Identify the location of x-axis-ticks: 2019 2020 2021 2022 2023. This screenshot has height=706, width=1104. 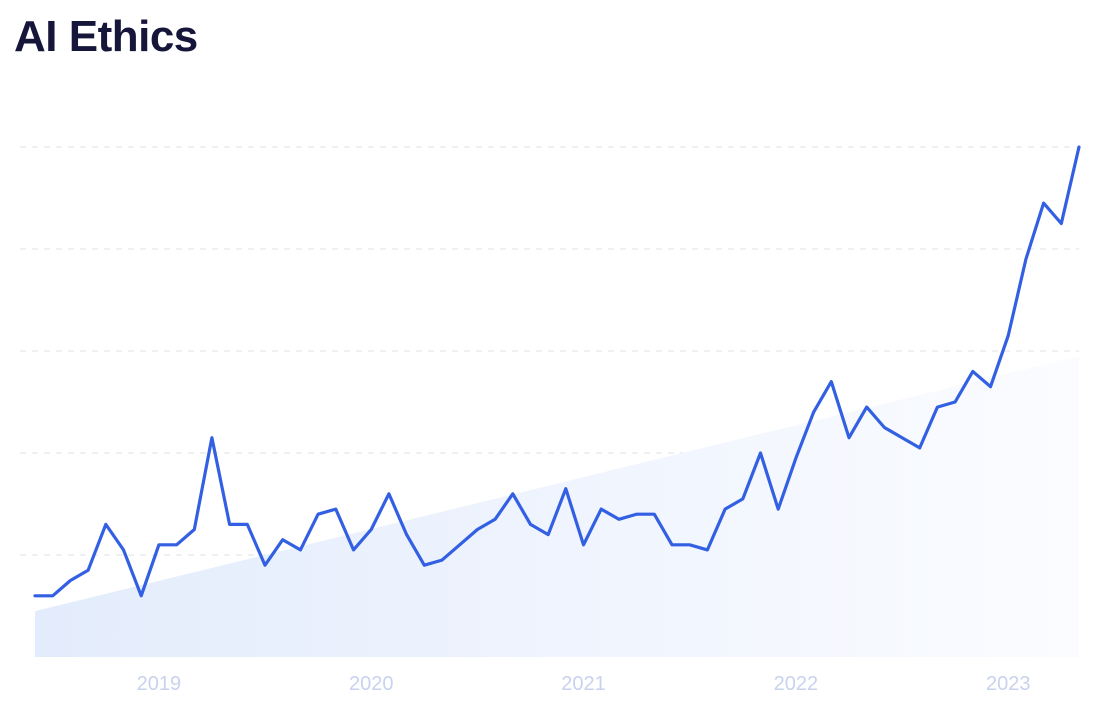
(584, 684).